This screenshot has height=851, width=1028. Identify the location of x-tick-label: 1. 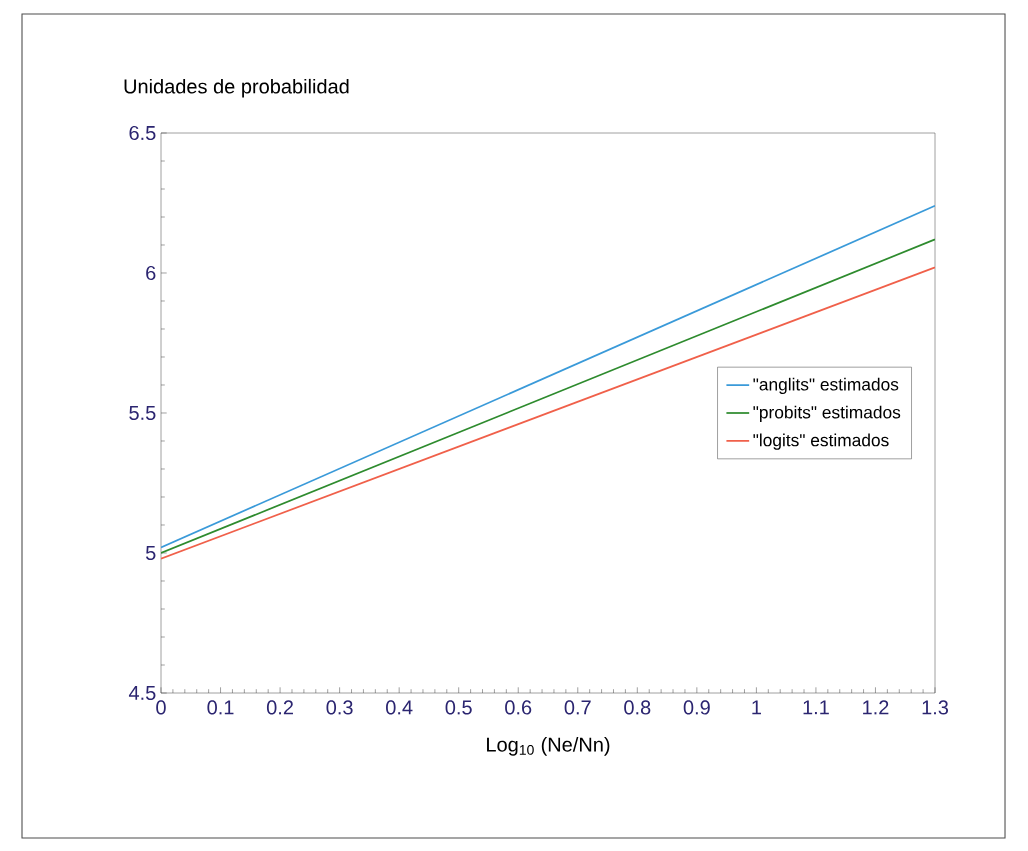
(756, 707).